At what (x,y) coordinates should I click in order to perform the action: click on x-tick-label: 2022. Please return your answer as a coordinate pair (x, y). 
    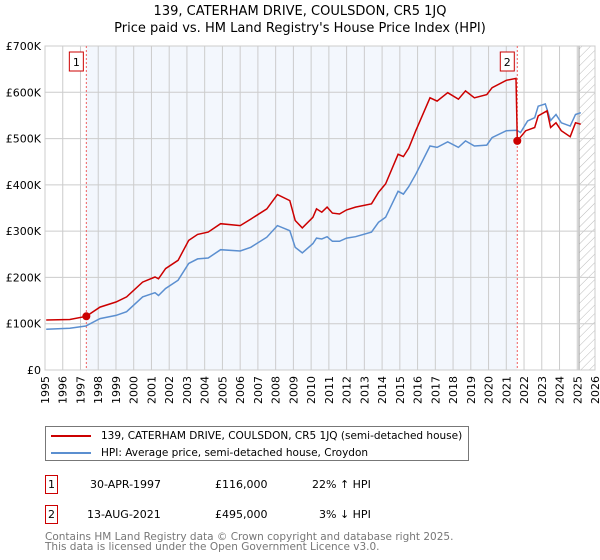
    Looking at the image, I should click on (524, 390).